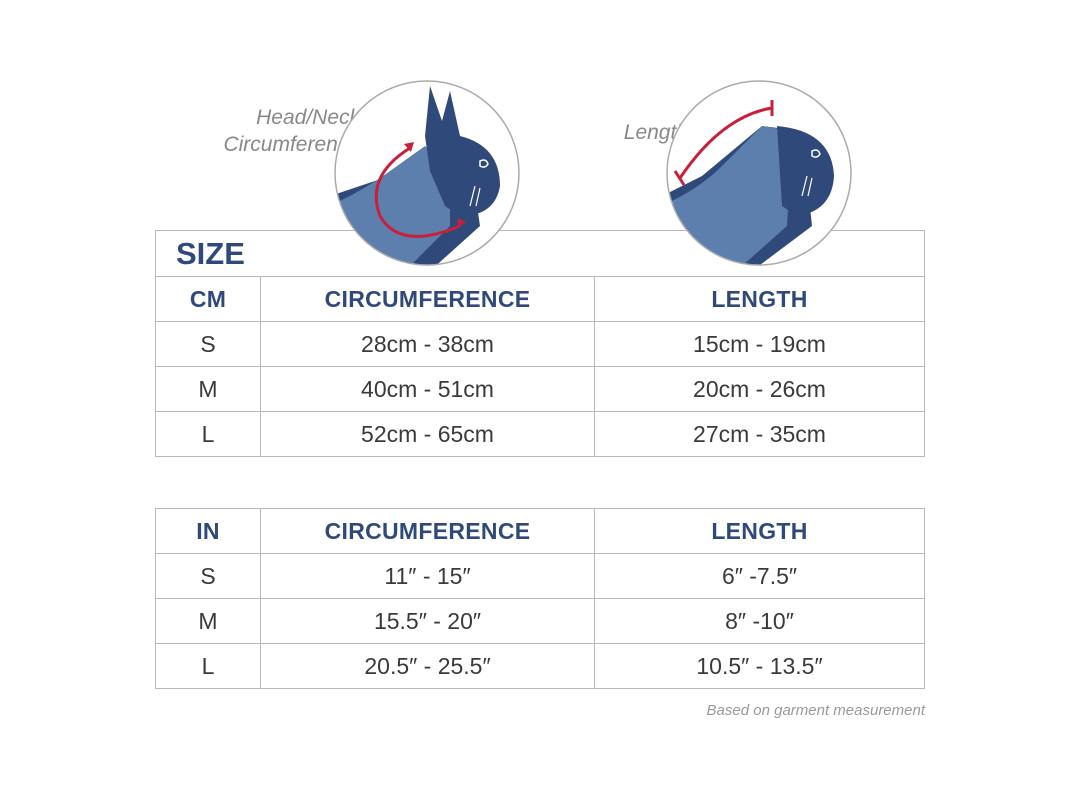  Describe the element at coordinates (655, 132) in the screenshot. I see `length-label: Length` at that location.